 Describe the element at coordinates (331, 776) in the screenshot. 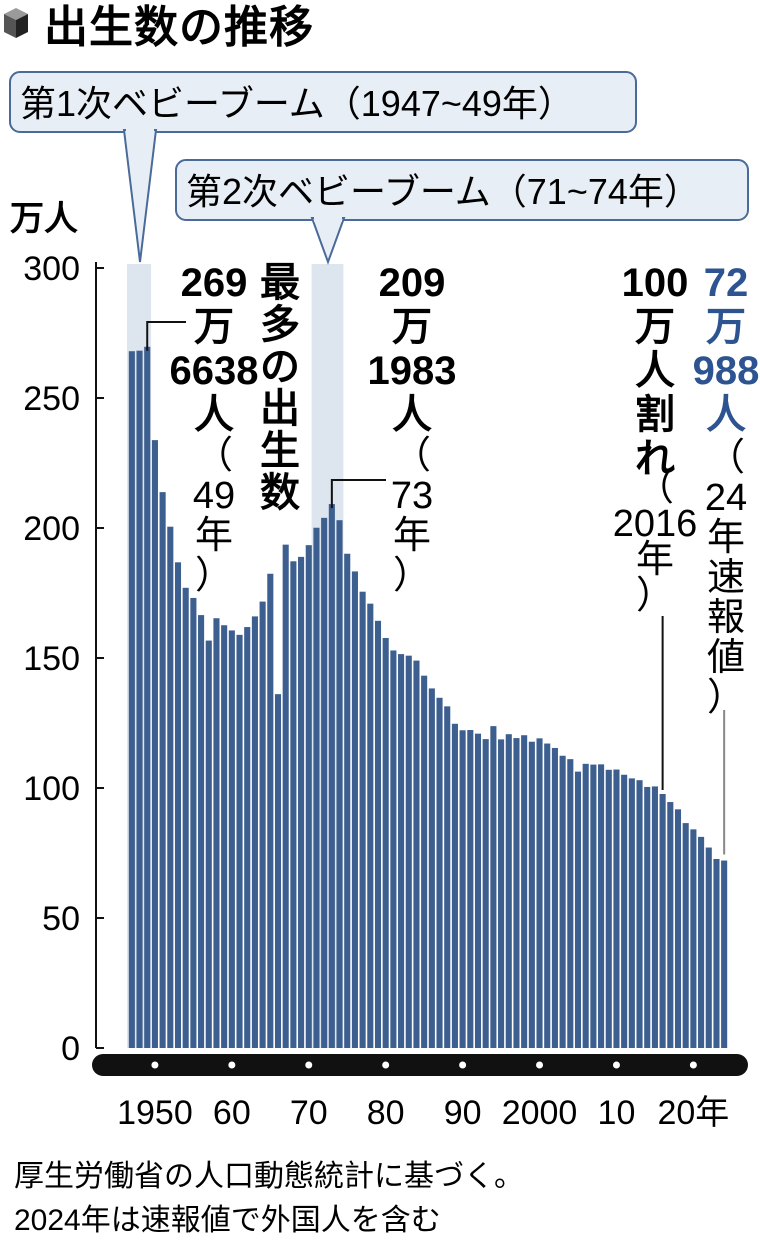

I see `bar-1973` at that location.